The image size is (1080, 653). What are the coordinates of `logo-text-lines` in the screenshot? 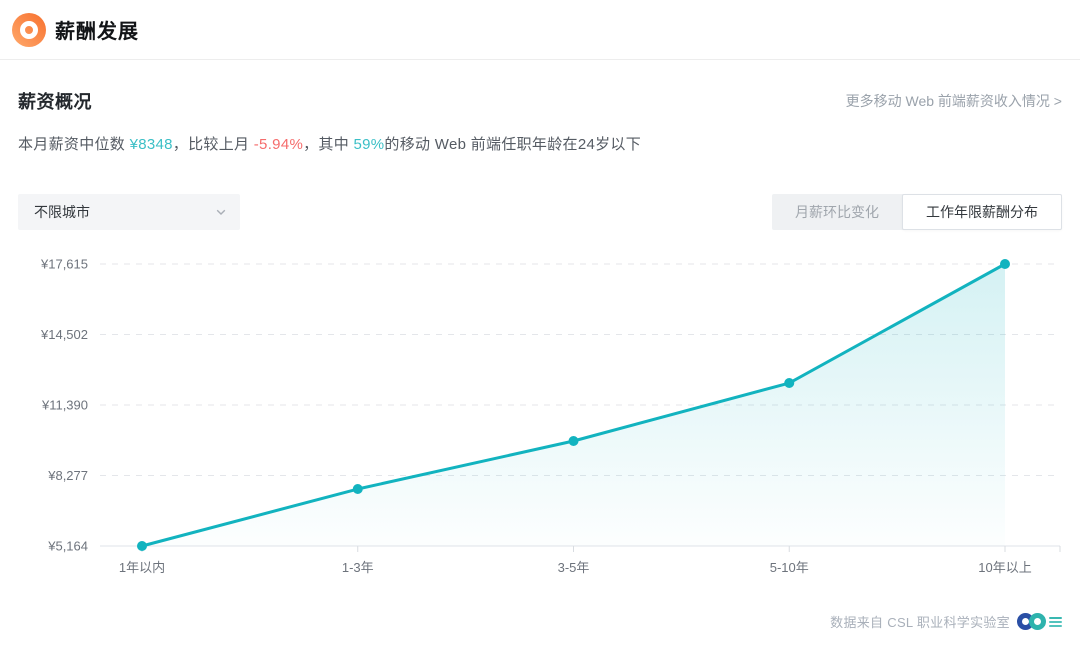 It's located at (1055, 621).